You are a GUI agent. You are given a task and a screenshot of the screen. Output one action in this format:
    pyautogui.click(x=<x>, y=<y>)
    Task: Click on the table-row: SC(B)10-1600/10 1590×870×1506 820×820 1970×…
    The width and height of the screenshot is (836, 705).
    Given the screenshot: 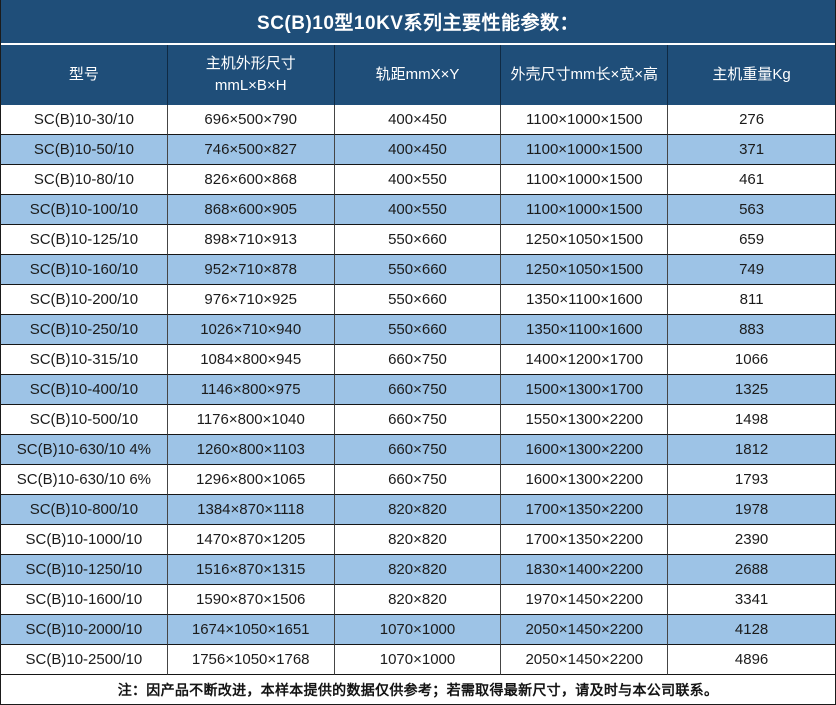 What is the action you would take?
    pyautogui.click(x=418, y=600)
    